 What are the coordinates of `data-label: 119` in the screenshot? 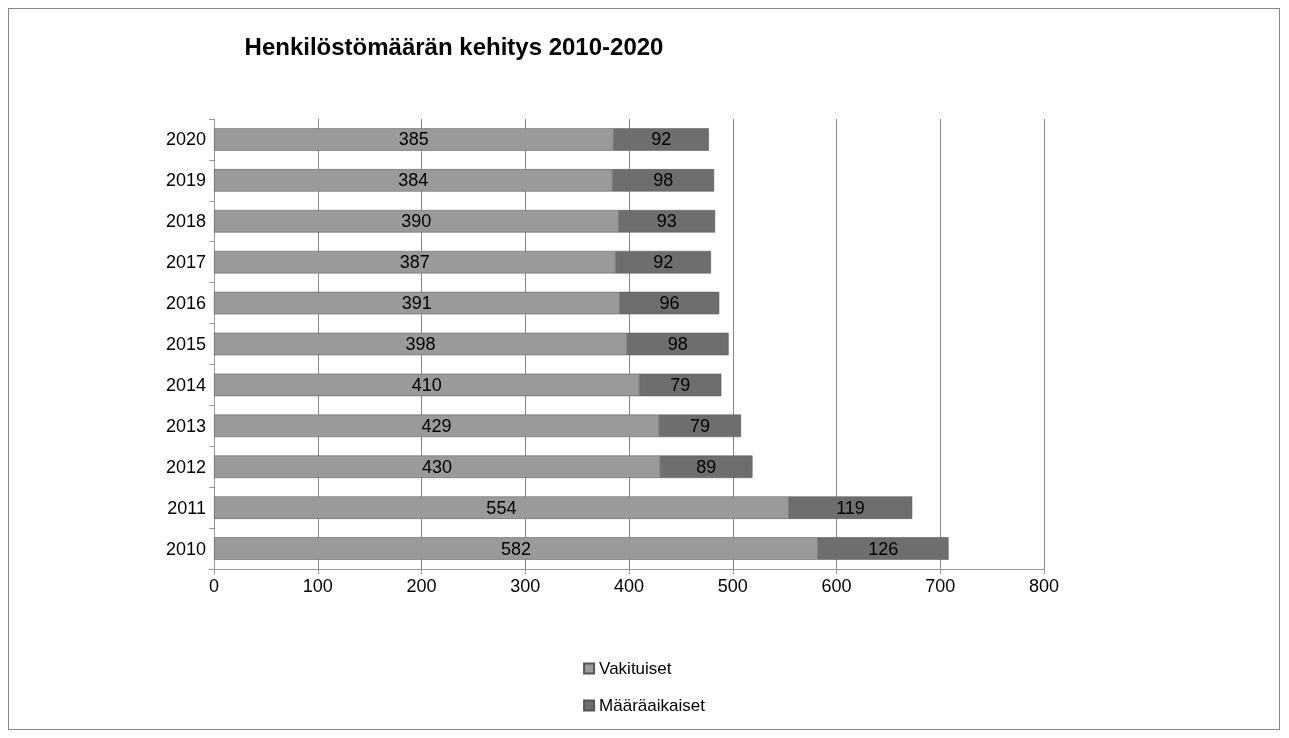 It's located at (850, 507).